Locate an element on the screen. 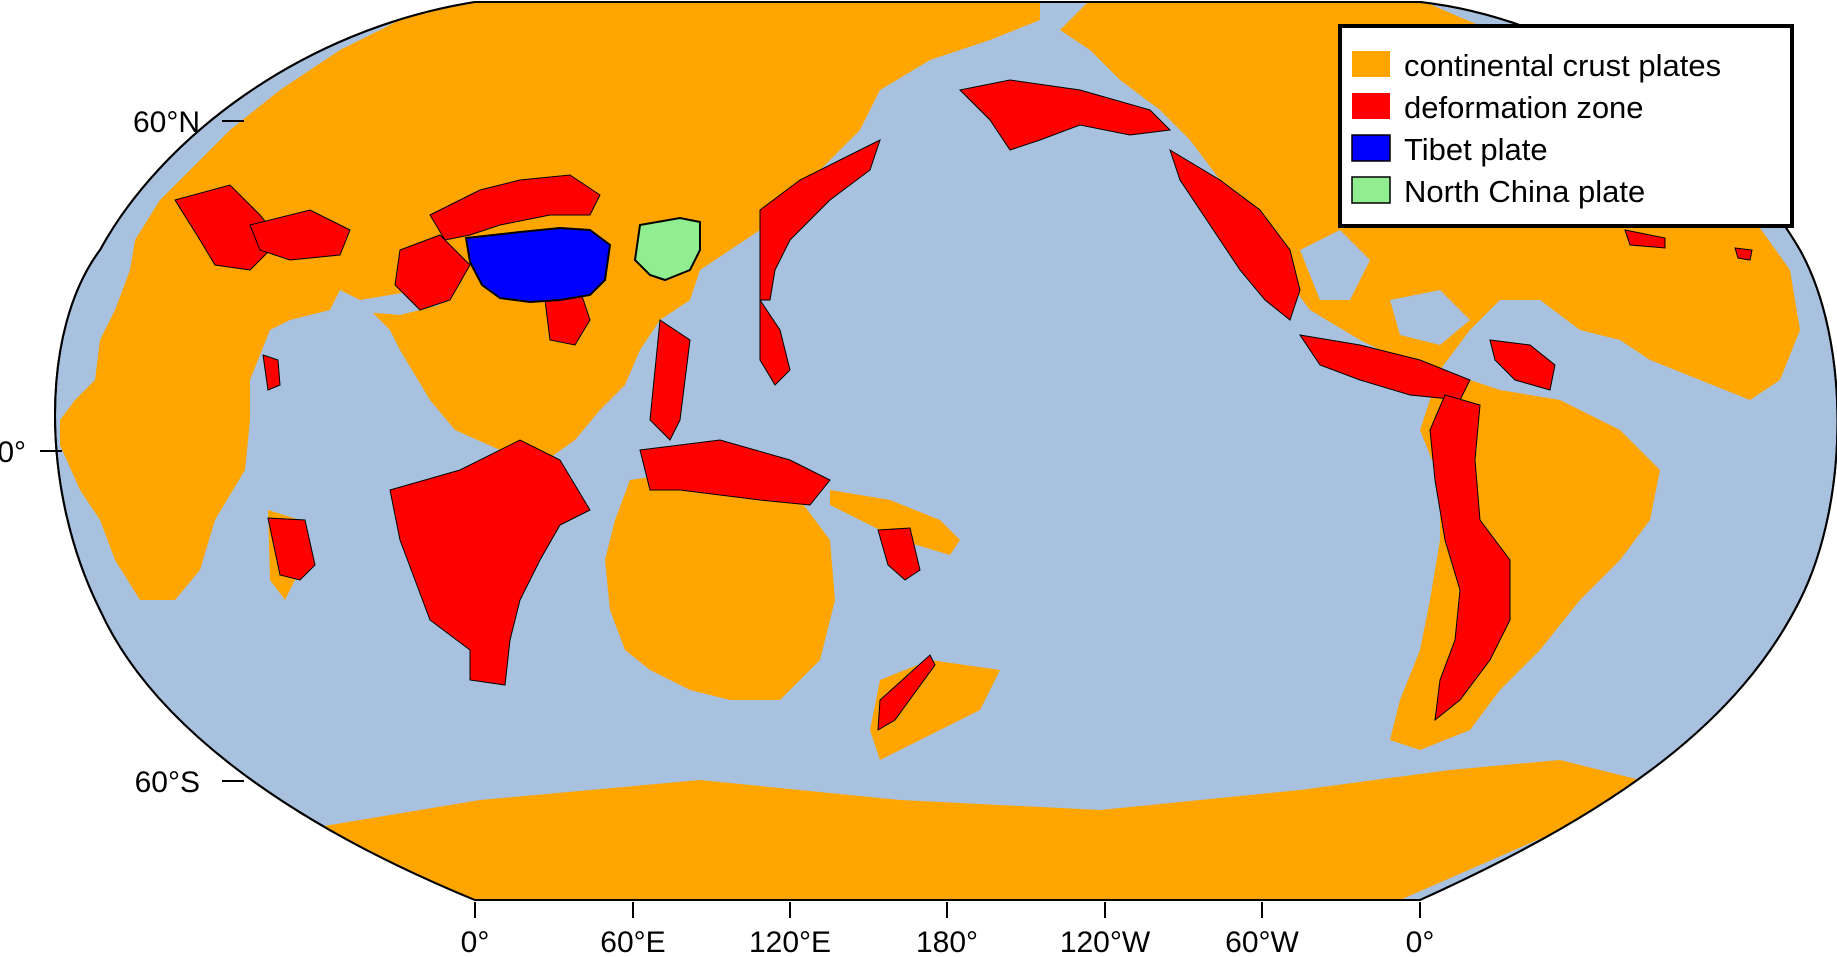 Image resolution: width=1837 pixels, height=957 pixels. legend-box is located at coordinates (1566, 126).